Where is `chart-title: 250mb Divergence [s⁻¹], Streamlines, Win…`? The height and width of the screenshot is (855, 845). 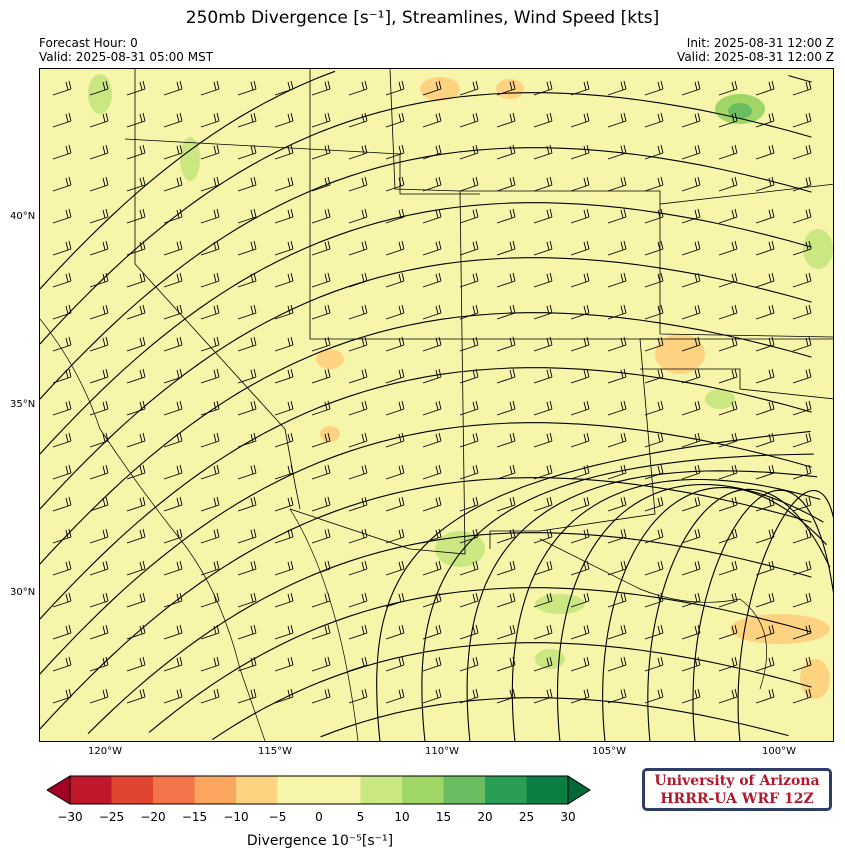 chart-title: 250mb Divergence [s⁻¹], Streamlines, Win… is located at coordinates (422, 18).